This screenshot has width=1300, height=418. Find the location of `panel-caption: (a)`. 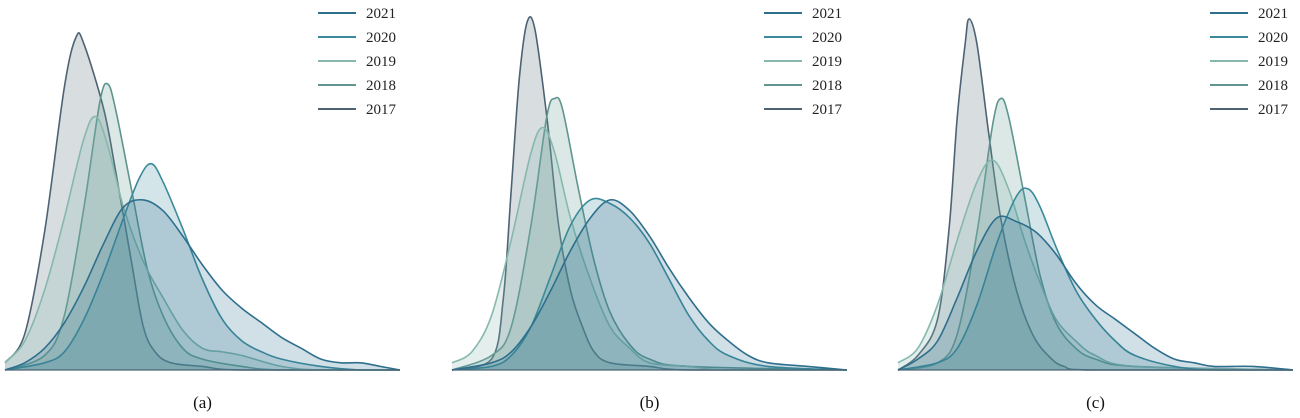

panel-caption: (a) is located at coordinates (202, 402).